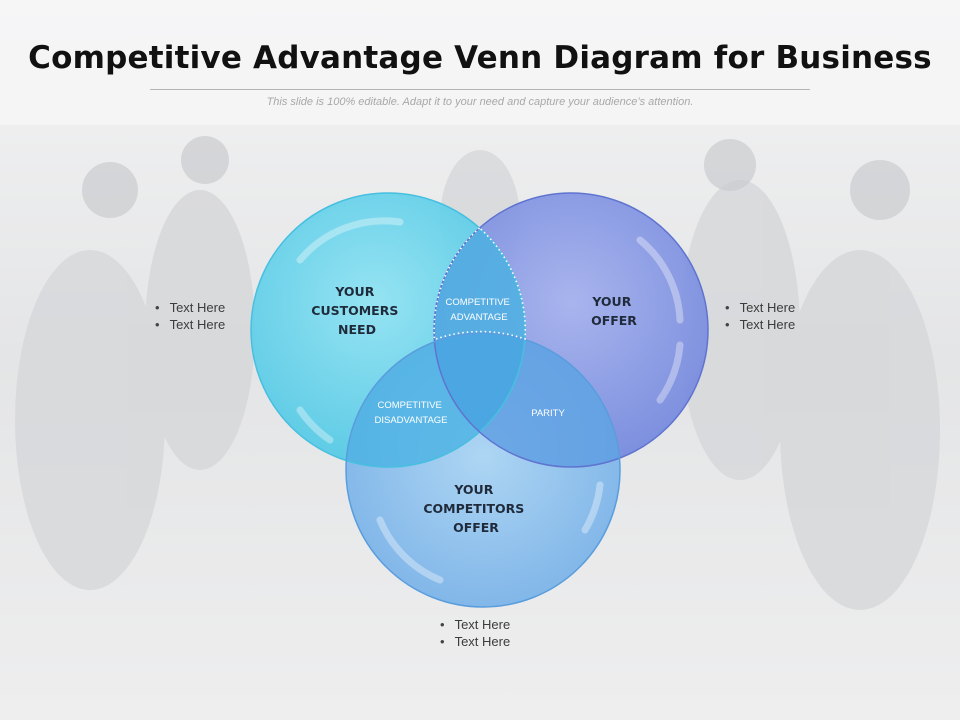  What do you see at coordinates (548, 413) in the screenshot?
I see `label-parity: PARITY` at bounding box center [548, 413].